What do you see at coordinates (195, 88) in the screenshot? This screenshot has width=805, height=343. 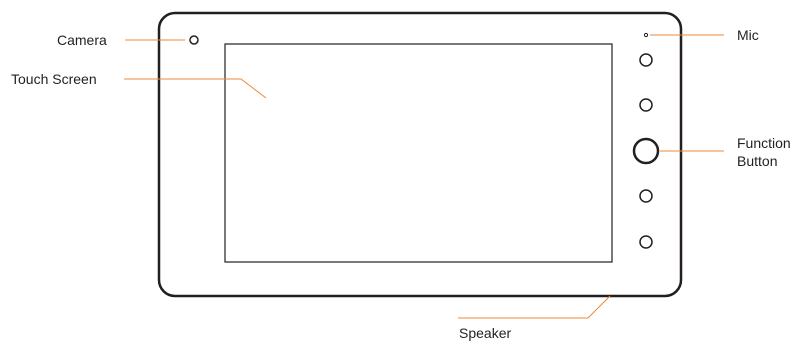 I see `touch-screen-leader` at bounding box center [195, 88].